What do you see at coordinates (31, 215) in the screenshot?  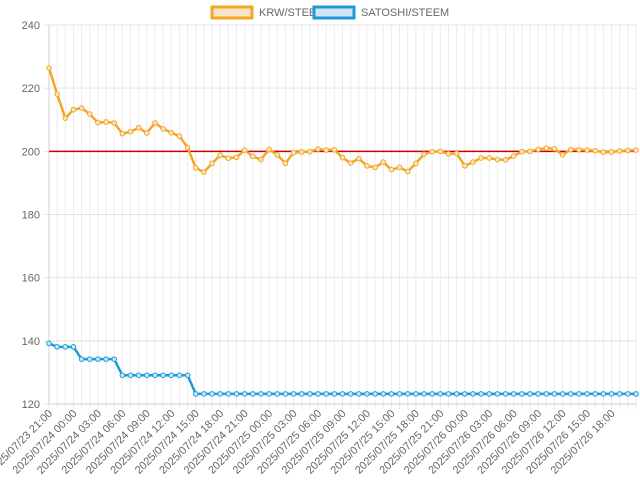 I see `y-axis-ticks: 120 140 160 180 200 220 240` at bounding box center [31, 215].